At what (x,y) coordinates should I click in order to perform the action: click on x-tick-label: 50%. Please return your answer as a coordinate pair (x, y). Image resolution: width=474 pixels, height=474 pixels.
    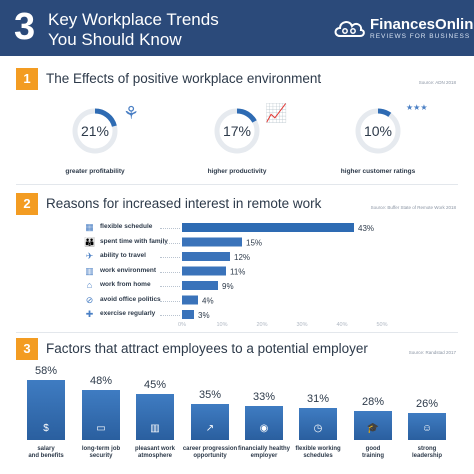
    Looking at the image, I should click on (381, 325).